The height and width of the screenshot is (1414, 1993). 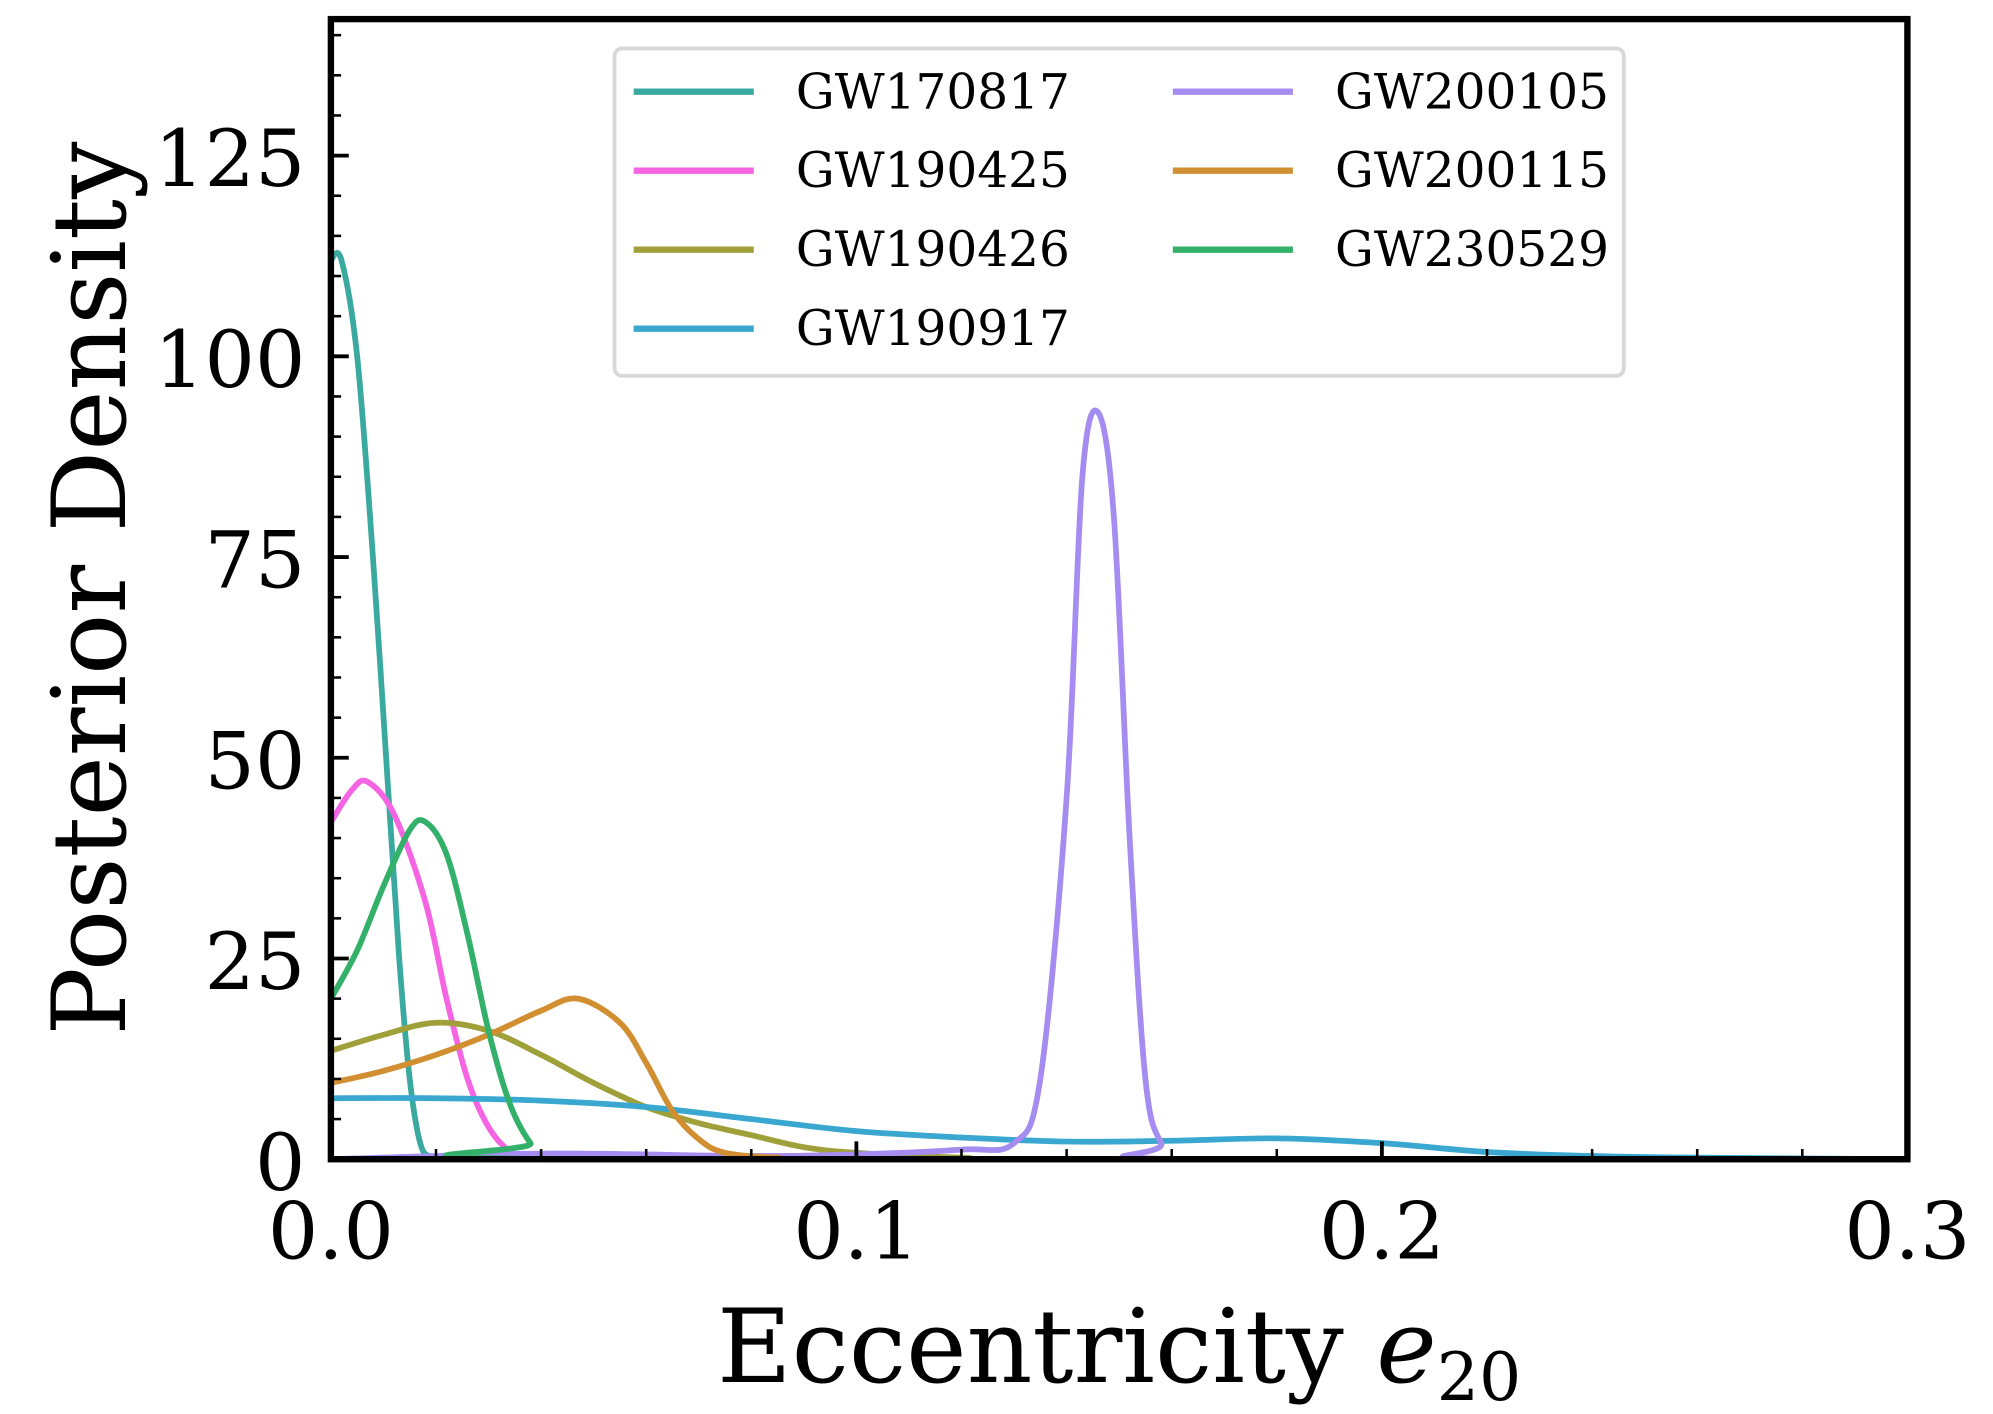 I want to click on legend-label: GW170817, so click(x=933, y=92).